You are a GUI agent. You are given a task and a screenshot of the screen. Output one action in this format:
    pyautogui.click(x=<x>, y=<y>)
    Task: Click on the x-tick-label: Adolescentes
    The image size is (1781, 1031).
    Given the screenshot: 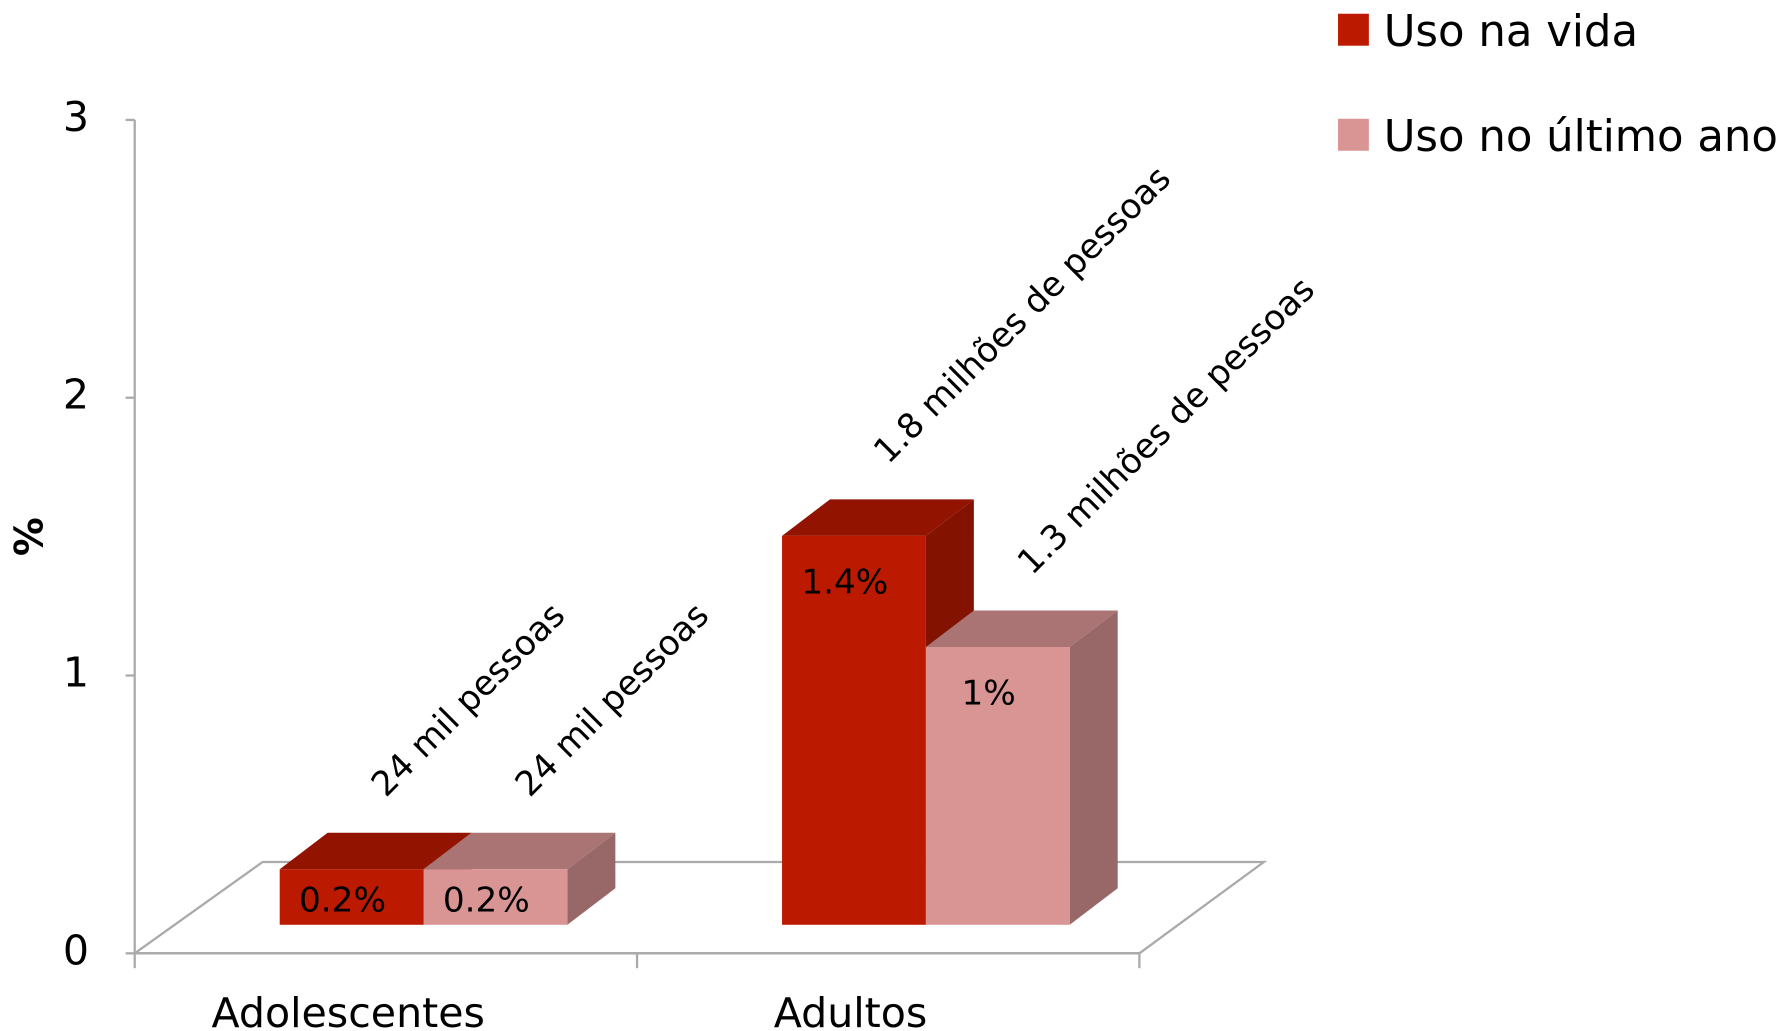 What is the action you would take?
    pyautogui.click(x=347, y=1010)
    